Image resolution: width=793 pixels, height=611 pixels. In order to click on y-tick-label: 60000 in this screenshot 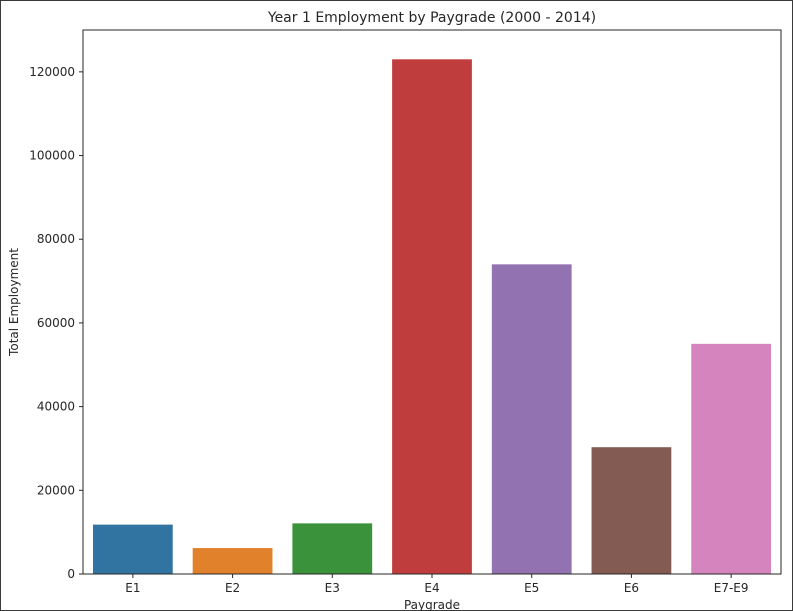, I will do `click(56, 323)`.